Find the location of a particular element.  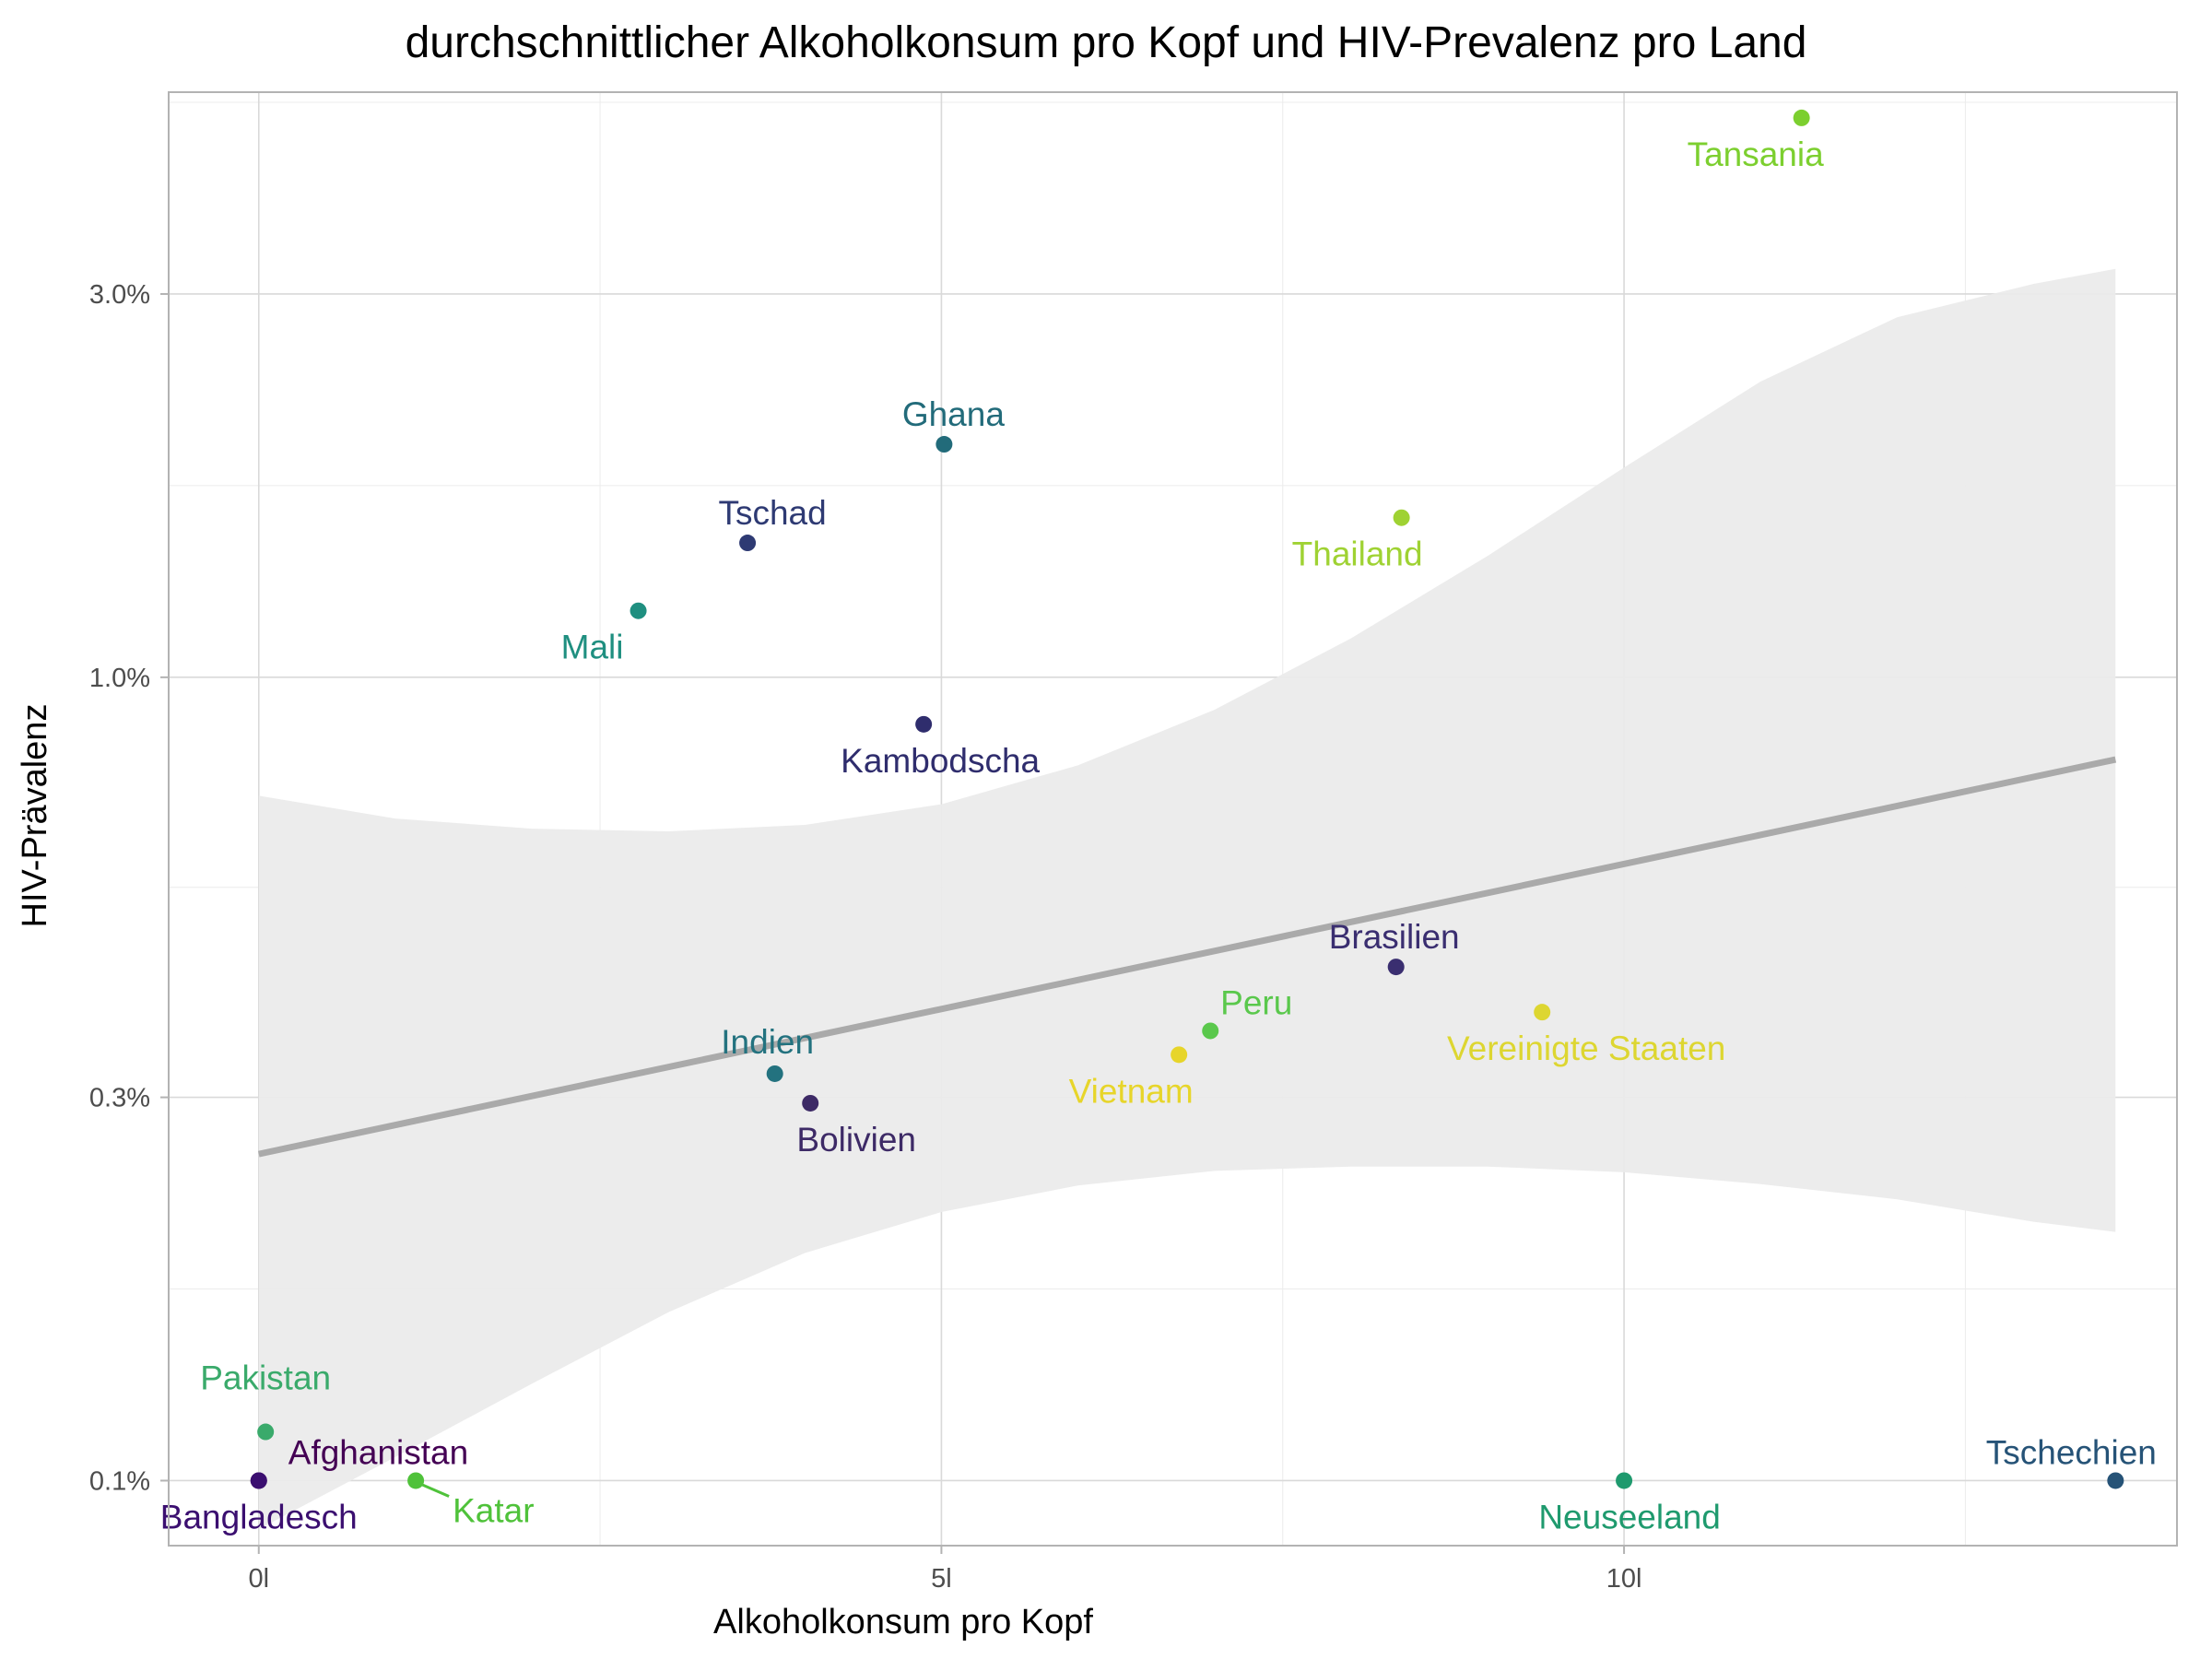

point-brasilien is located at coordinates (1396, 967).